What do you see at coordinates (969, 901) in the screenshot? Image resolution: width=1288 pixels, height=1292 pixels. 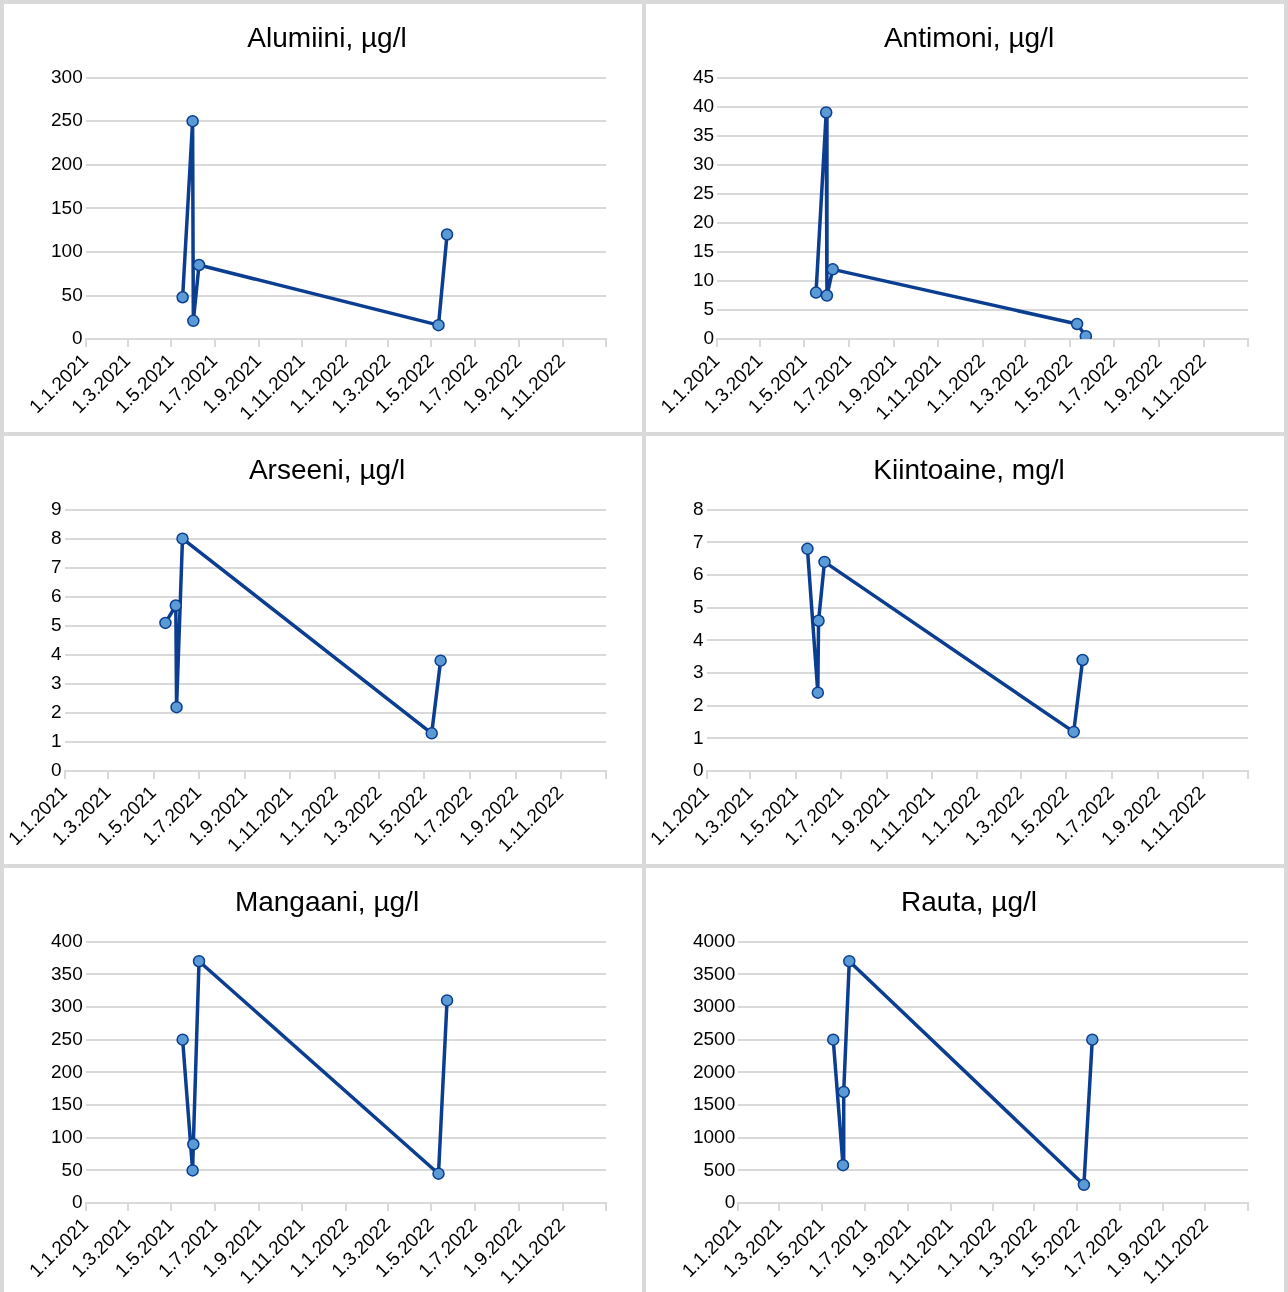 I see `chart-title: Rauta, µg/l` at bounding box center [969, 901].